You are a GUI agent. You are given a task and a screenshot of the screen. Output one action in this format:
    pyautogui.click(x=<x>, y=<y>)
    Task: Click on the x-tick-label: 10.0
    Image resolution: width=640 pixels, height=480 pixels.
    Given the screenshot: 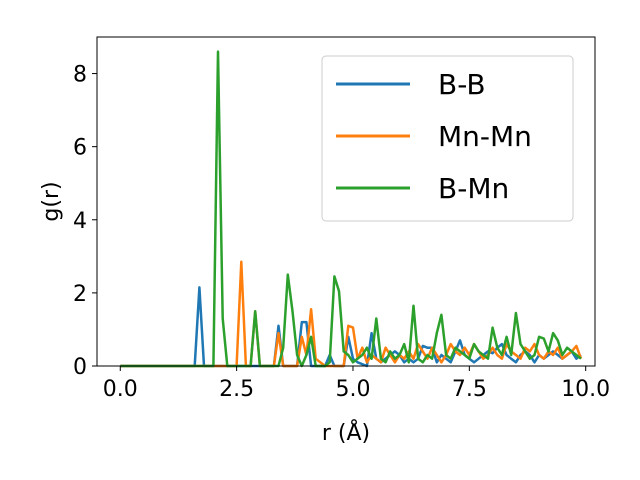 What is the action you would take?
    pyautogui.click(x=585, y=389)
    